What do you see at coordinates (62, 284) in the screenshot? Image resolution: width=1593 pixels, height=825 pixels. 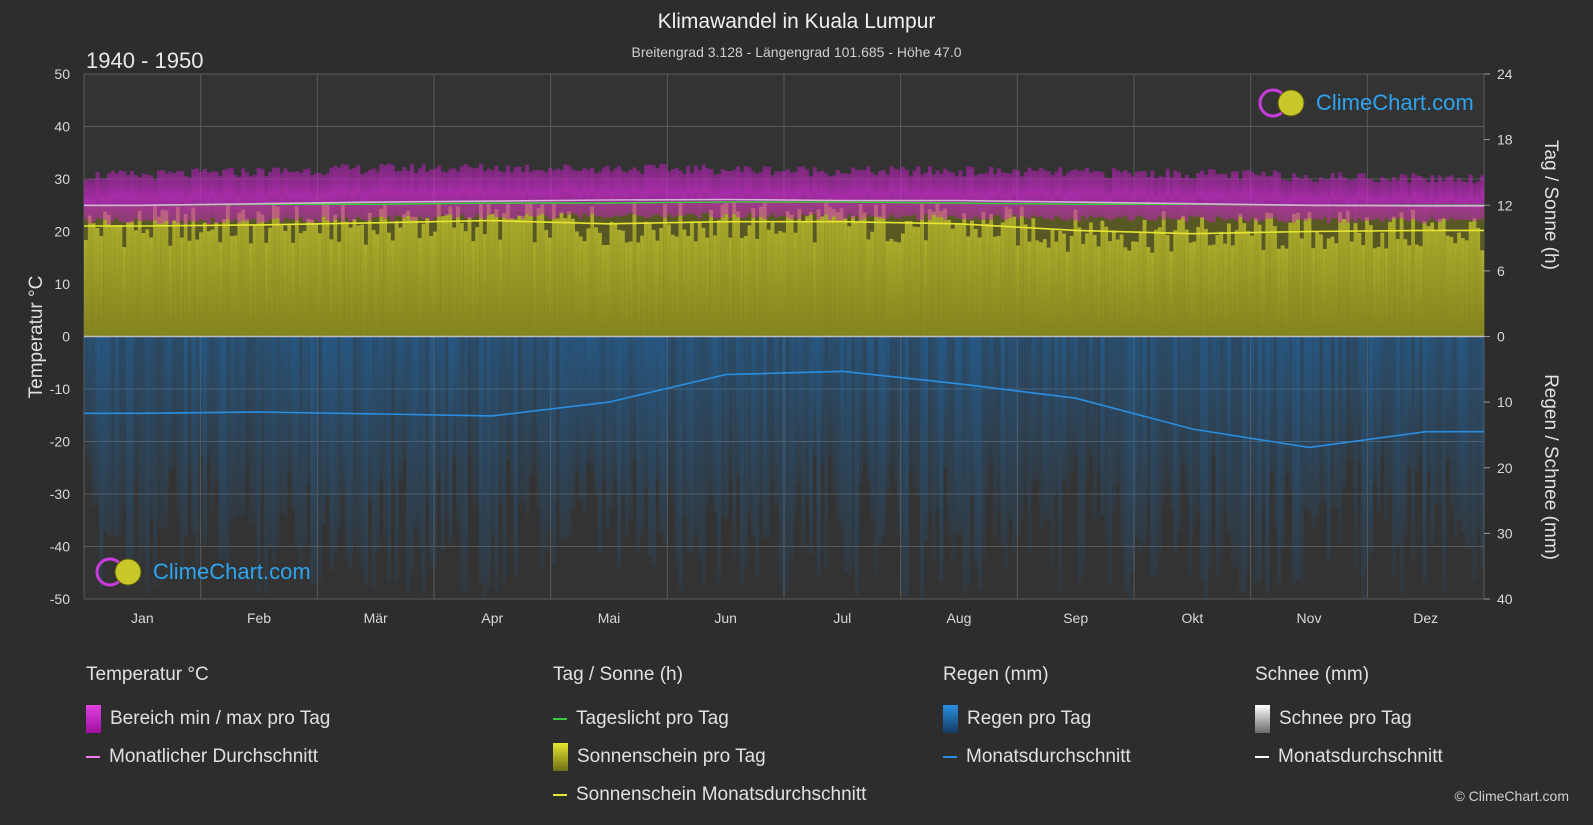 I see `y-left-tick-label: 10` at bounding box center [62, 284].